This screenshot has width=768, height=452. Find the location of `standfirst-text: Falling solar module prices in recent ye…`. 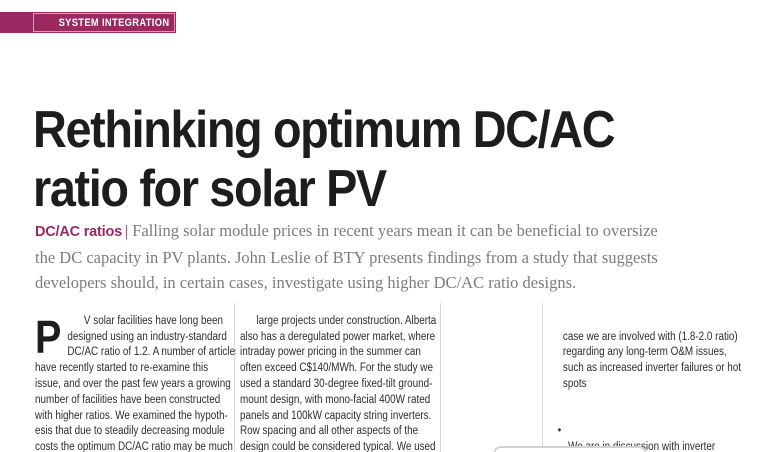

standfirst-text: Falling solar module prices in recent ye… is located at coordinates (346, 256).